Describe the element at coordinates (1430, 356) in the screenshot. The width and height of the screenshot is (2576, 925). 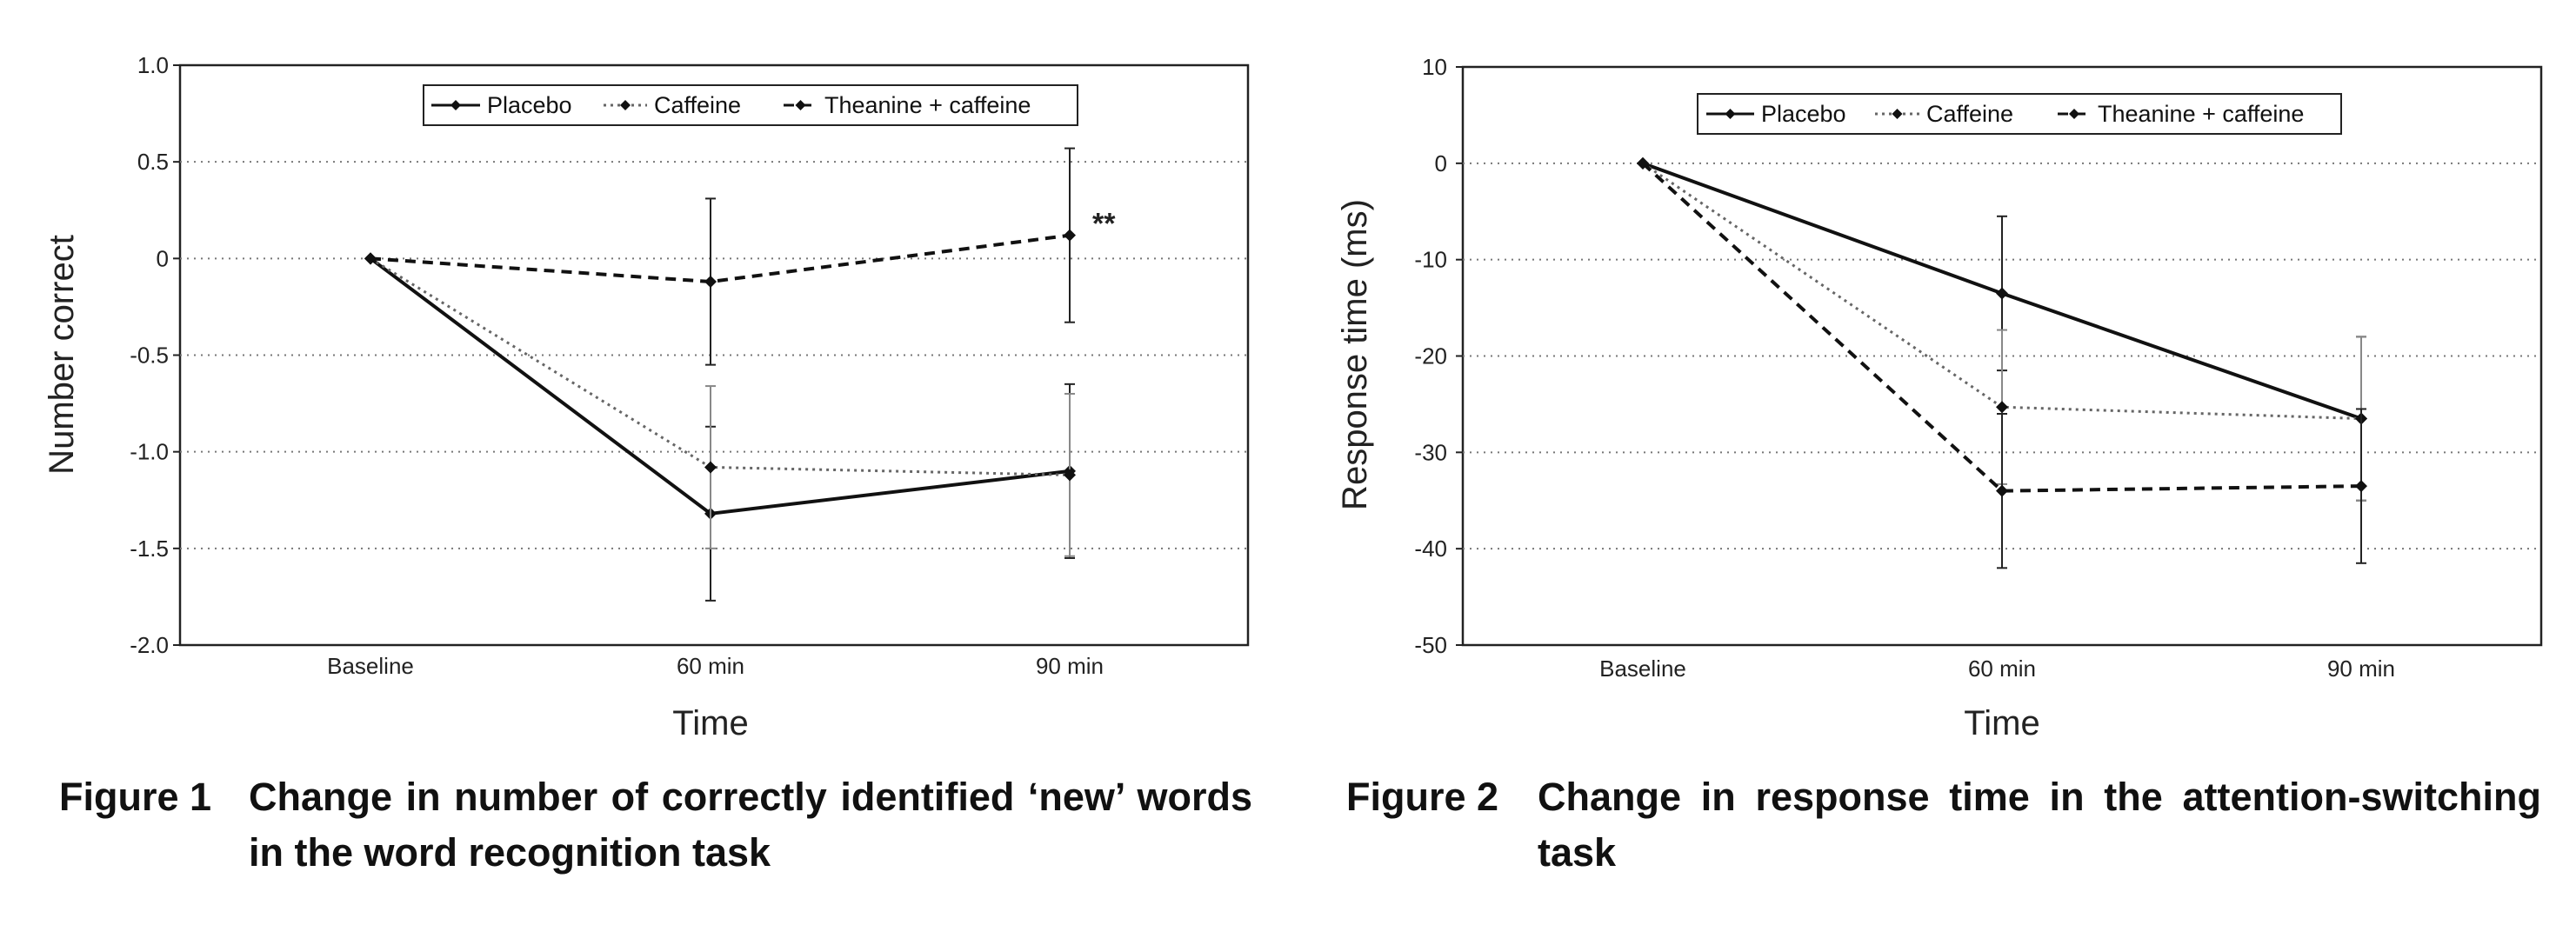
I see `y-tick-label: -20` at that location.